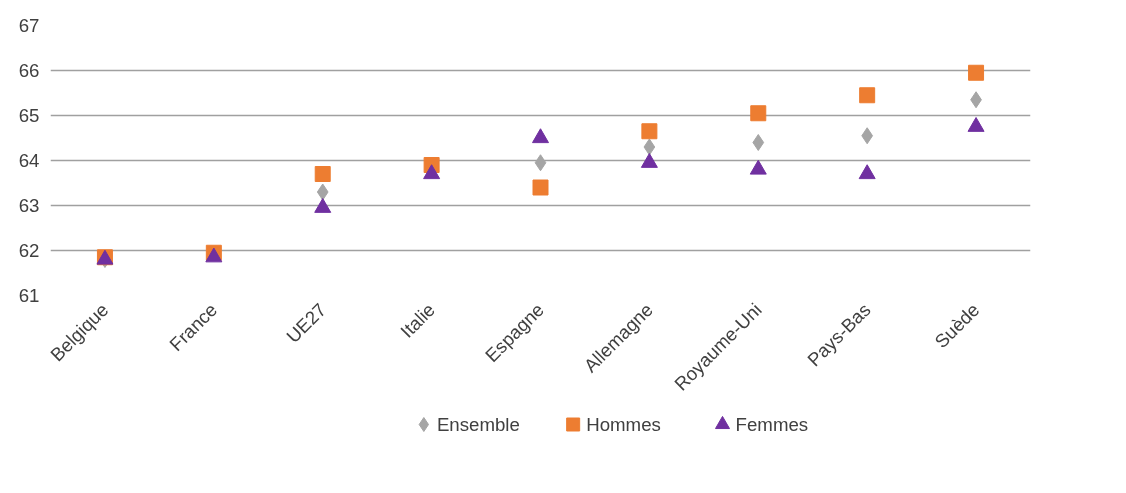  What do you see at coordinates (29, 70) in the screenshot?
I see `y-tick-label: 66` at bounding box center [29, 70].